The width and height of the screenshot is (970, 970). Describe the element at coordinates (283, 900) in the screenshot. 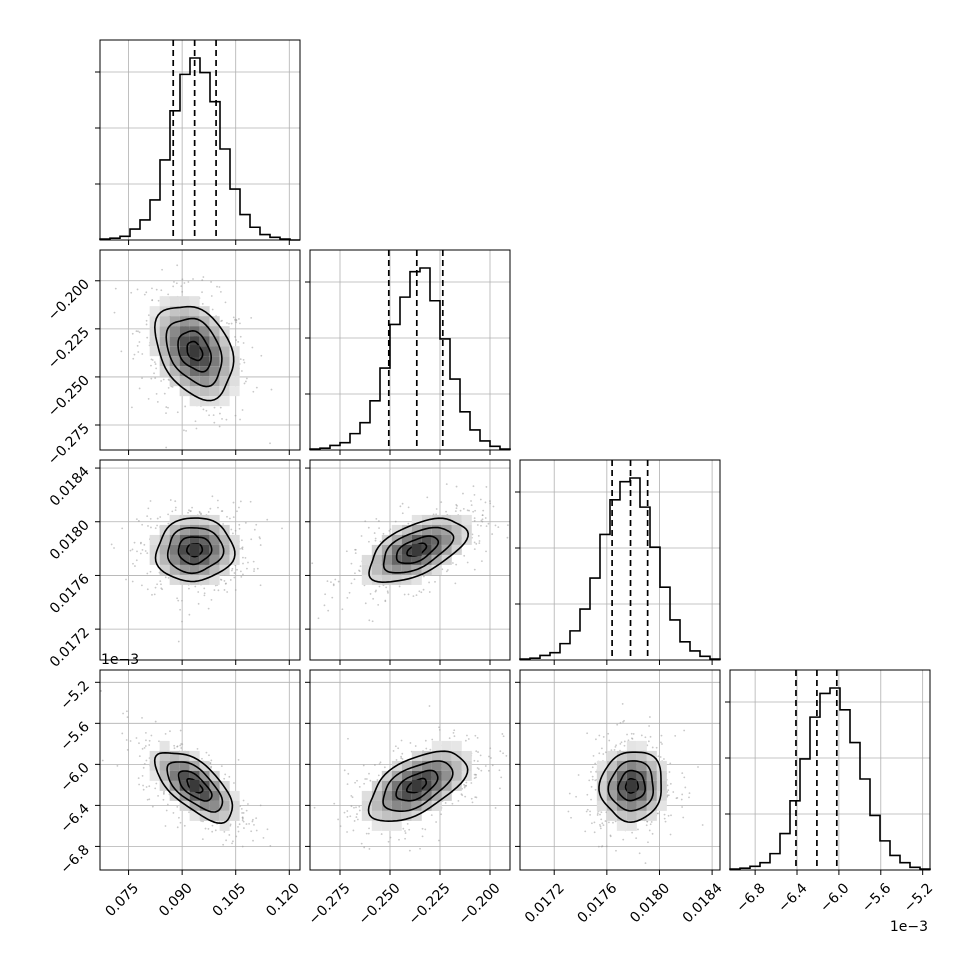

I see `x-tick-label: 0.120` at that location.